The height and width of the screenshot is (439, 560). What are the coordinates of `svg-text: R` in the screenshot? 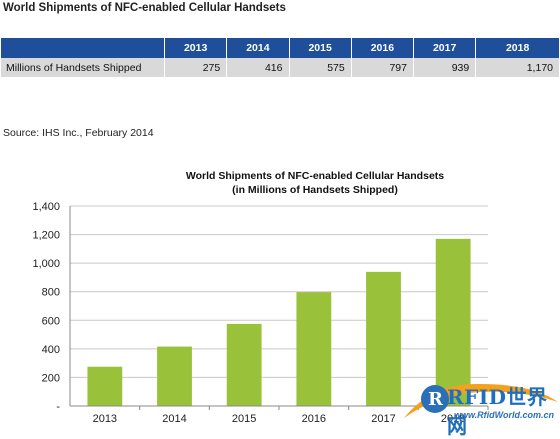 It's located at (436, 399).